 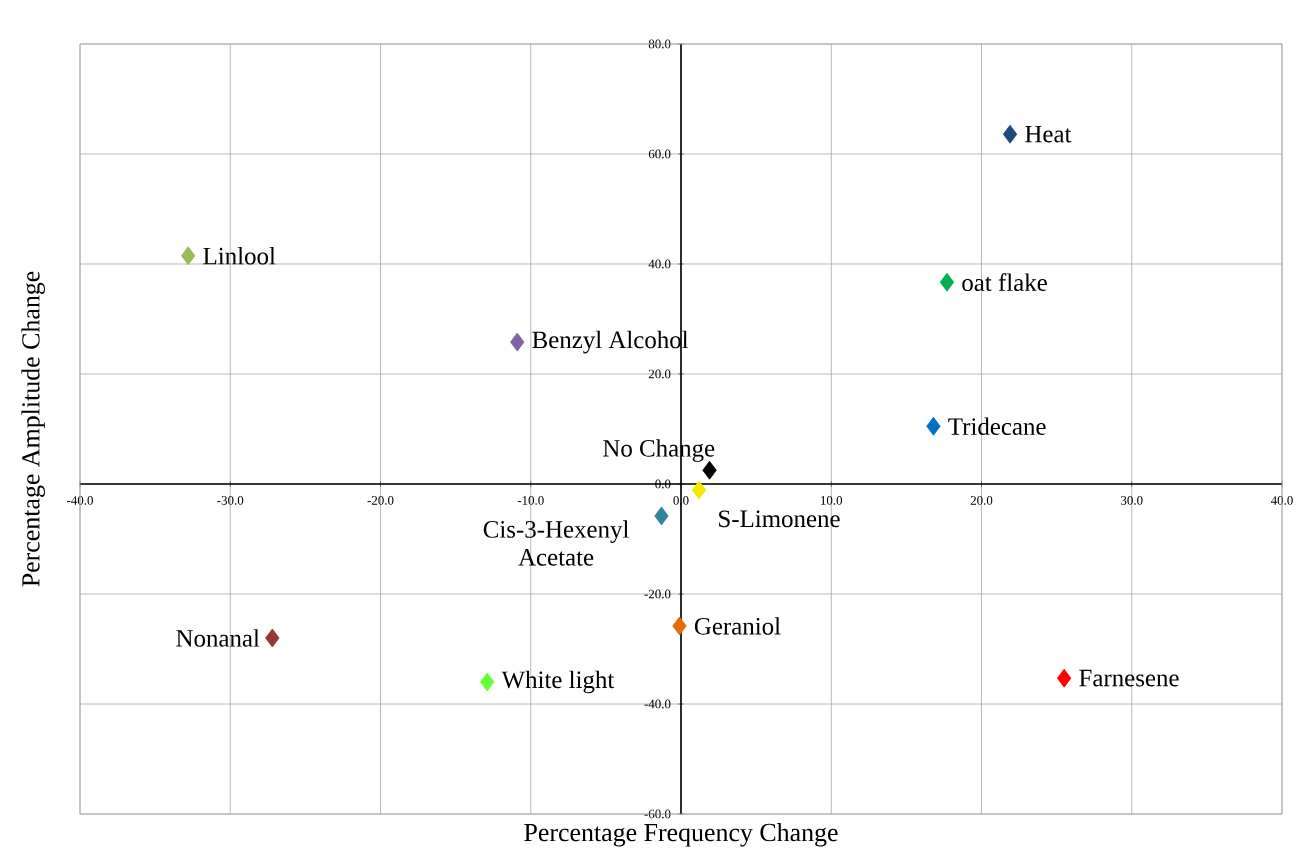 What do you see at coordinates (218, 638) in the screenshot?
I see `series-label: Nonanal` at bounding box center [218, 638].